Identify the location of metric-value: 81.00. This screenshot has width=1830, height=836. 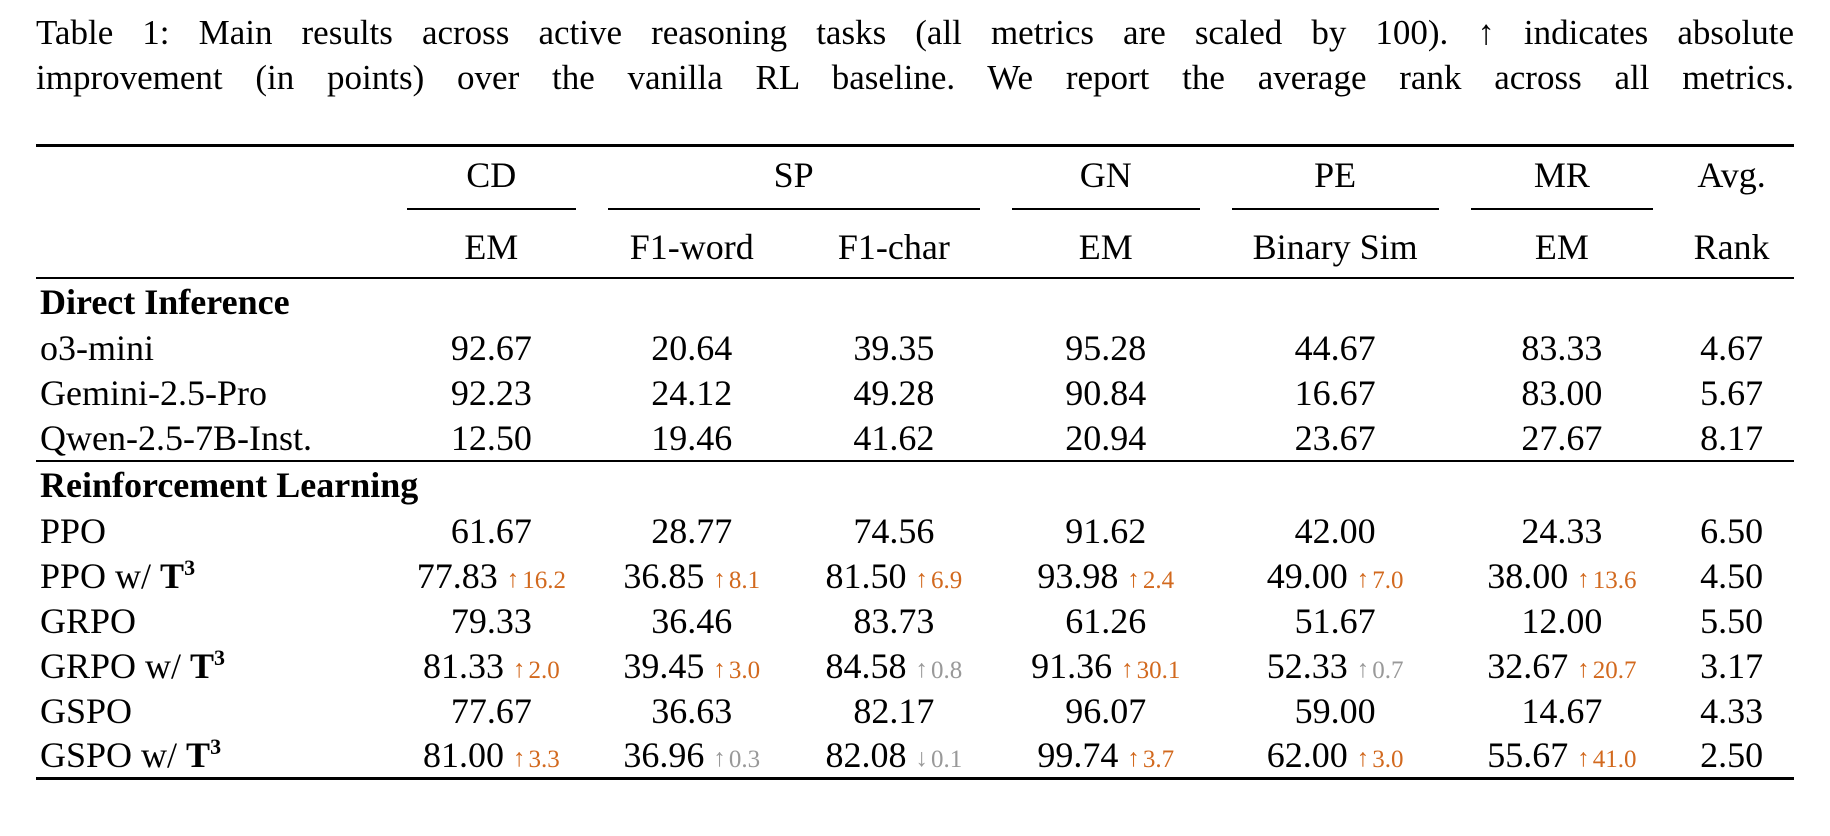
(463, 755).